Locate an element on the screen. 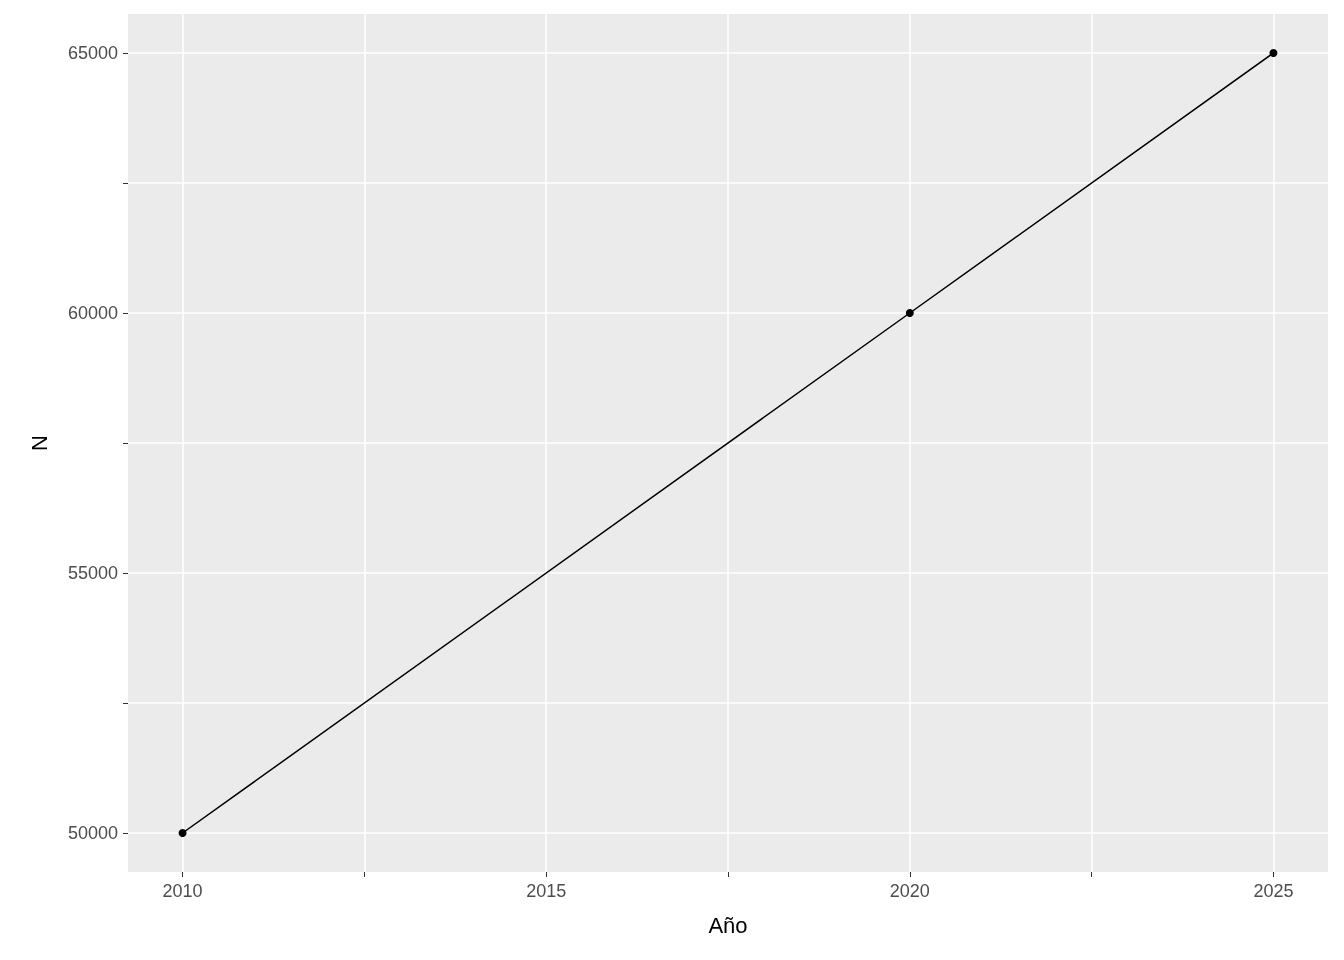 The width and height of the screenshot is (1344, 960). x-axis-title: Año is located at coordinates (728, 925).